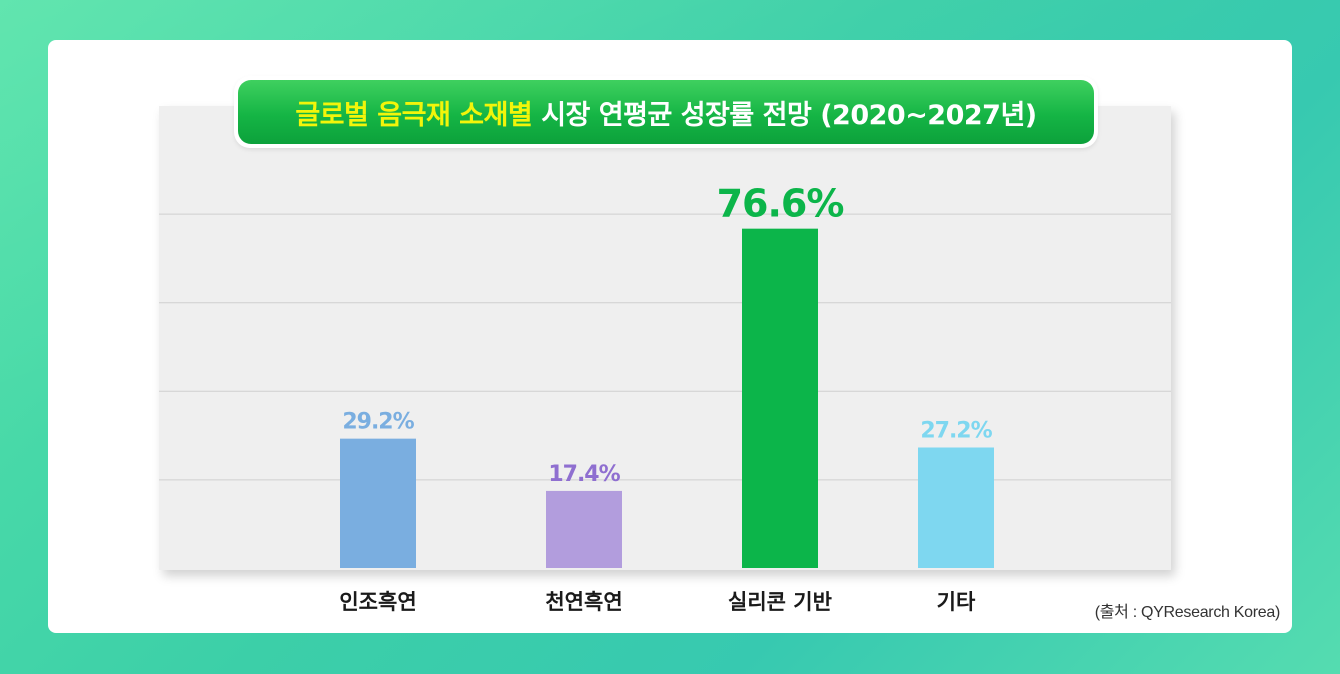  What do you see at coordinates (583, 602) in the screenshot?
I see `category-label-2: 천연흑연` at bounding box center [583, 602].